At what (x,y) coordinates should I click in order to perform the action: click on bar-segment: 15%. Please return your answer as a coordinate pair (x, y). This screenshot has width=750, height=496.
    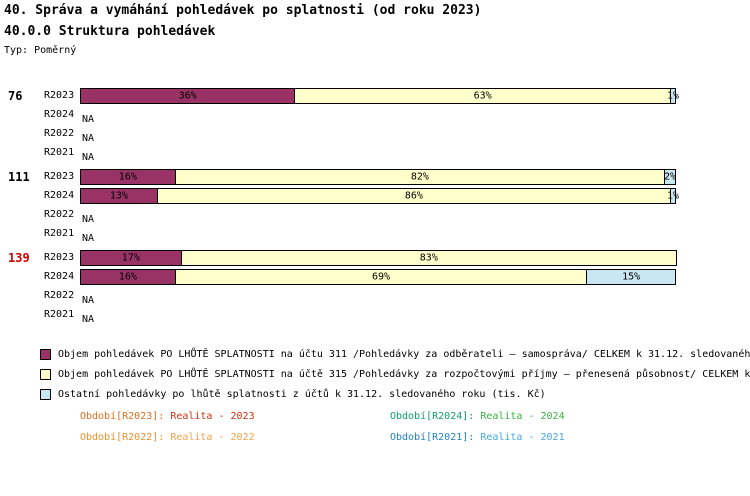
    Looking at the image, I should click on (631, 276).